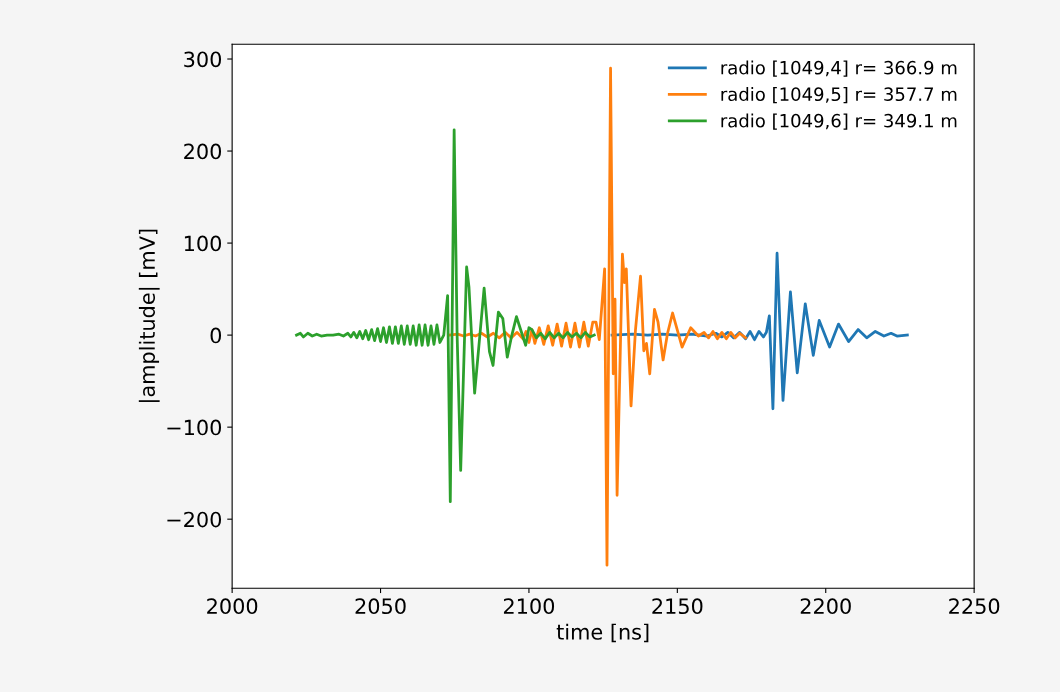 The image size is (1060, 692). What do you see at coordinates (232, 606) in the screenshot?
I see `x-tick-label: 2000` at bounding box center [232, 606].